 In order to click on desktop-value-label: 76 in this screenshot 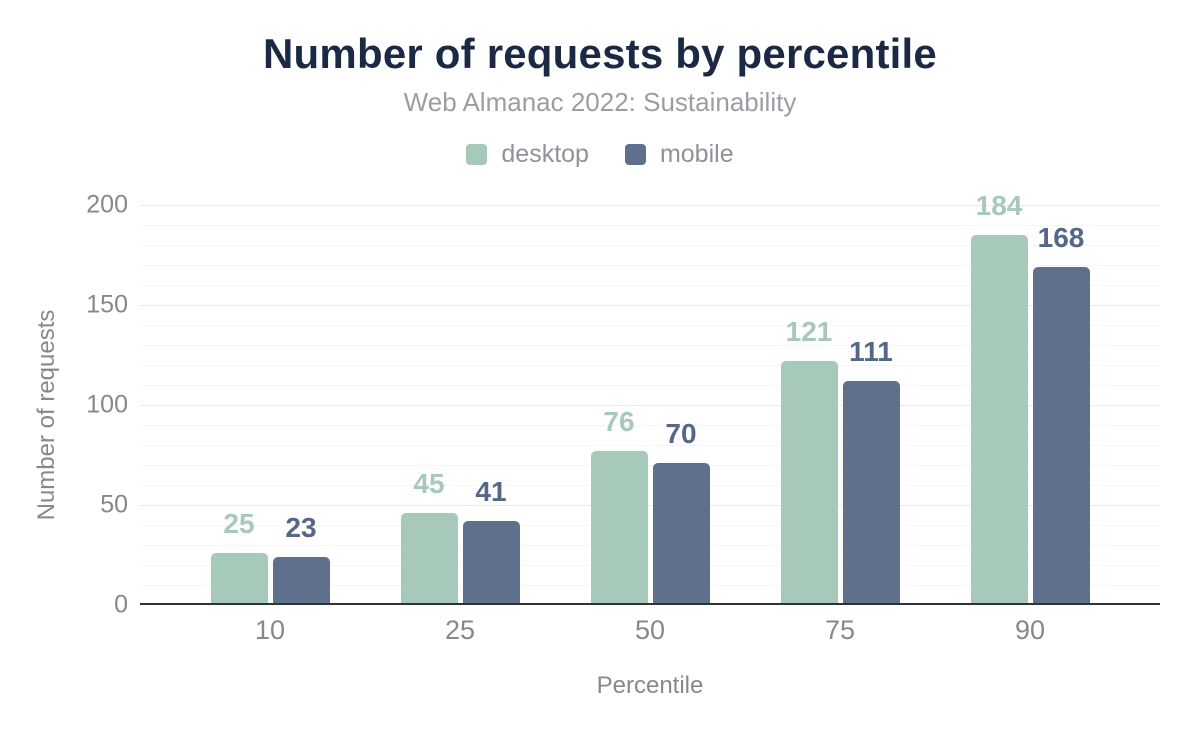, I will do `click(619, 421)`.